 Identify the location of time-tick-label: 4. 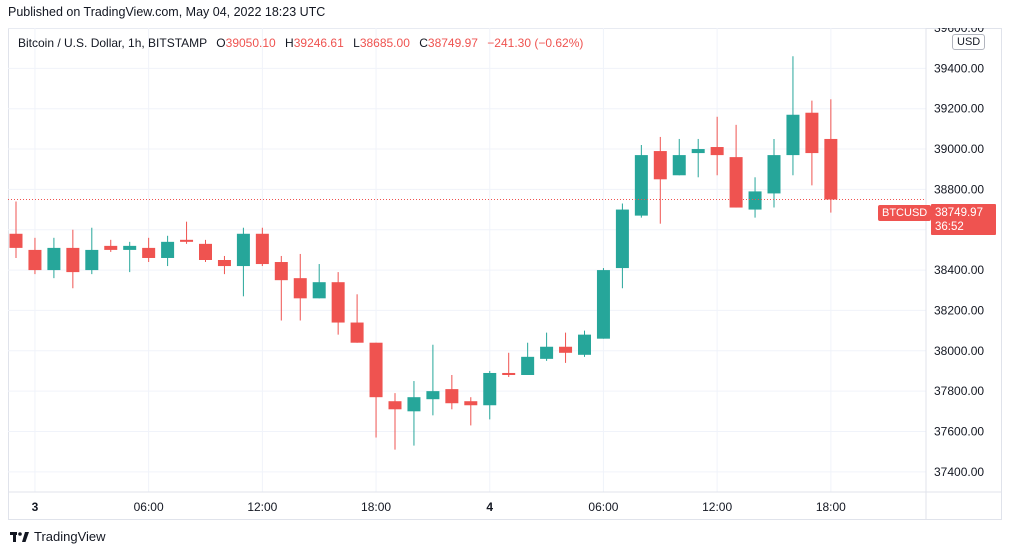
(489, 507).